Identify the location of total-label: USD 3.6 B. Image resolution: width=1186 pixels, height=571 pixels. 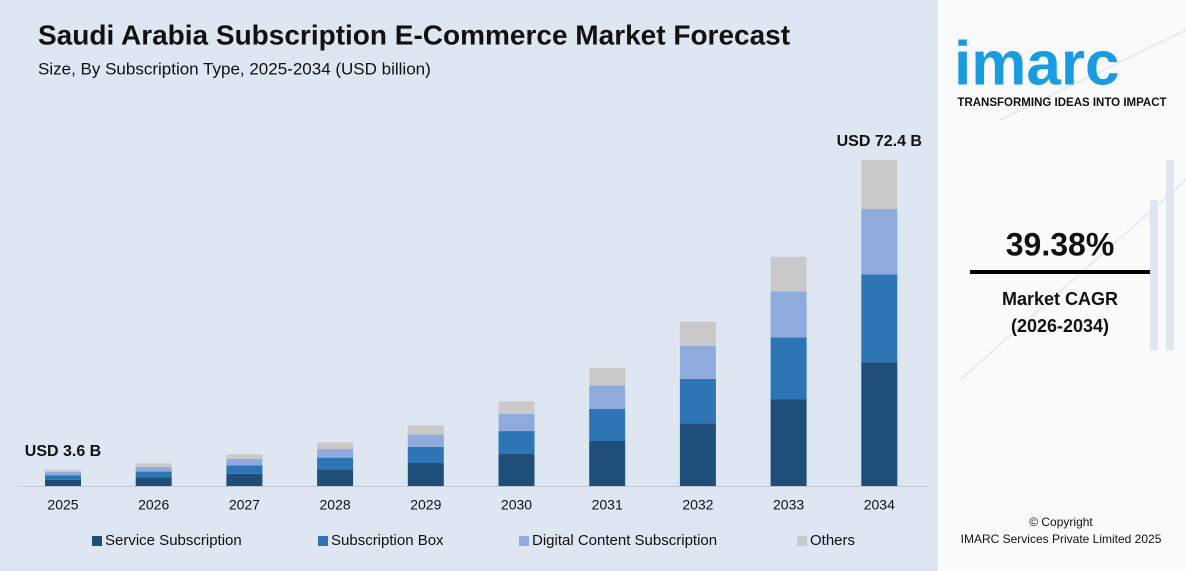
(63, 451).